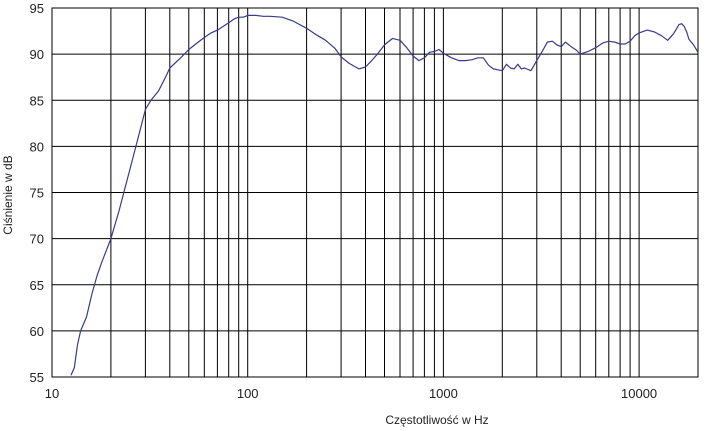 The height and width of the screenshot is (431, 705). Describe the element at coordinates (351, 393) in the screenshot. I see `x-axis-ticks: 10 100 1000 10000` at that location.